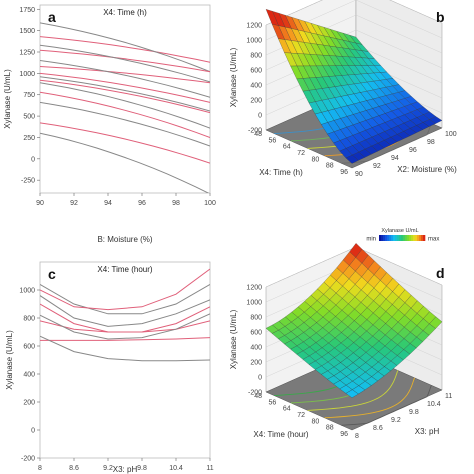 This screenshot has width=474, height=474. What do you see at coordinates (256, 363) in the screenshot?
I see `z-tick-label: 200` at bounding box center [256, 363].